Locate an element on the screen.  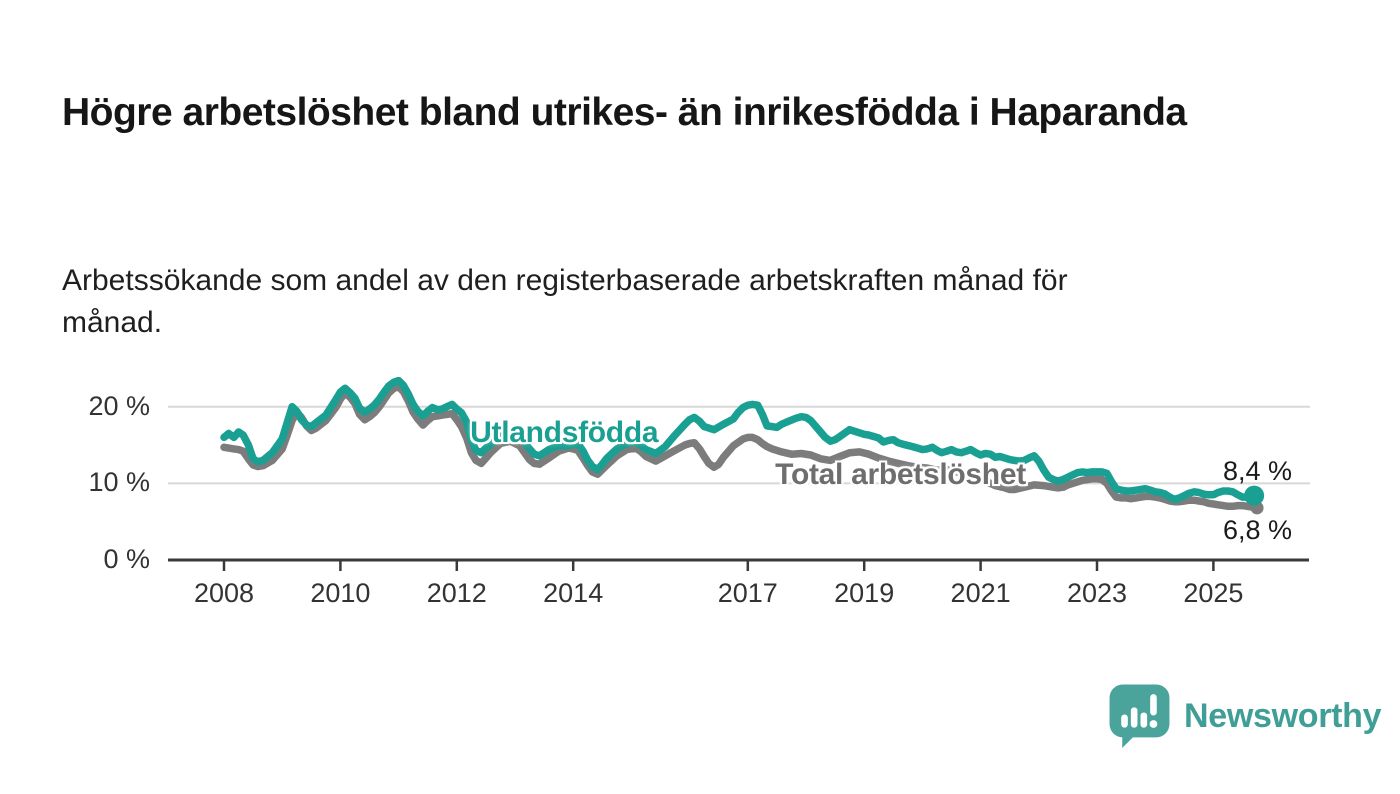
x-tick-label: 2025 is located at coordinates (1213, 593).